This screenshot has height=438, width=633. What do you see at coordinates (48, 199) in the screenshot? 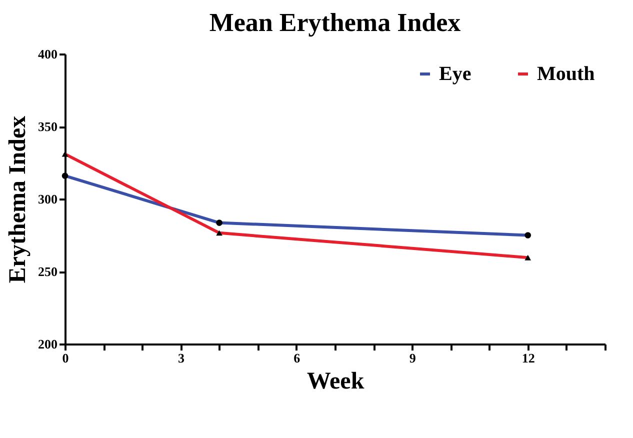
I see `y-tick-label: 300` at bounding box center [48, 199].